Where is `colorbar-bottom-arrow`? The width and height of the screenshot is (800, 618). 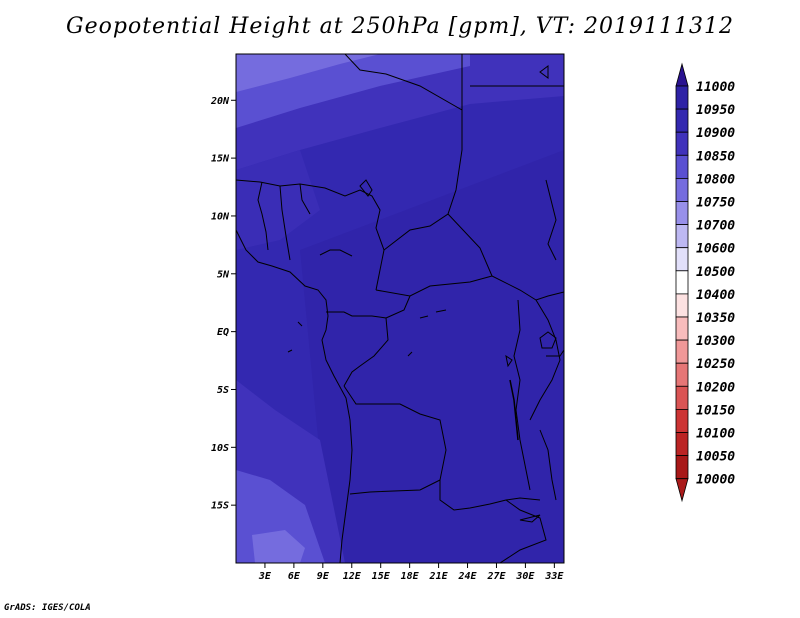
colorbar-bottom-arrow is located at coordinates (682, 490).